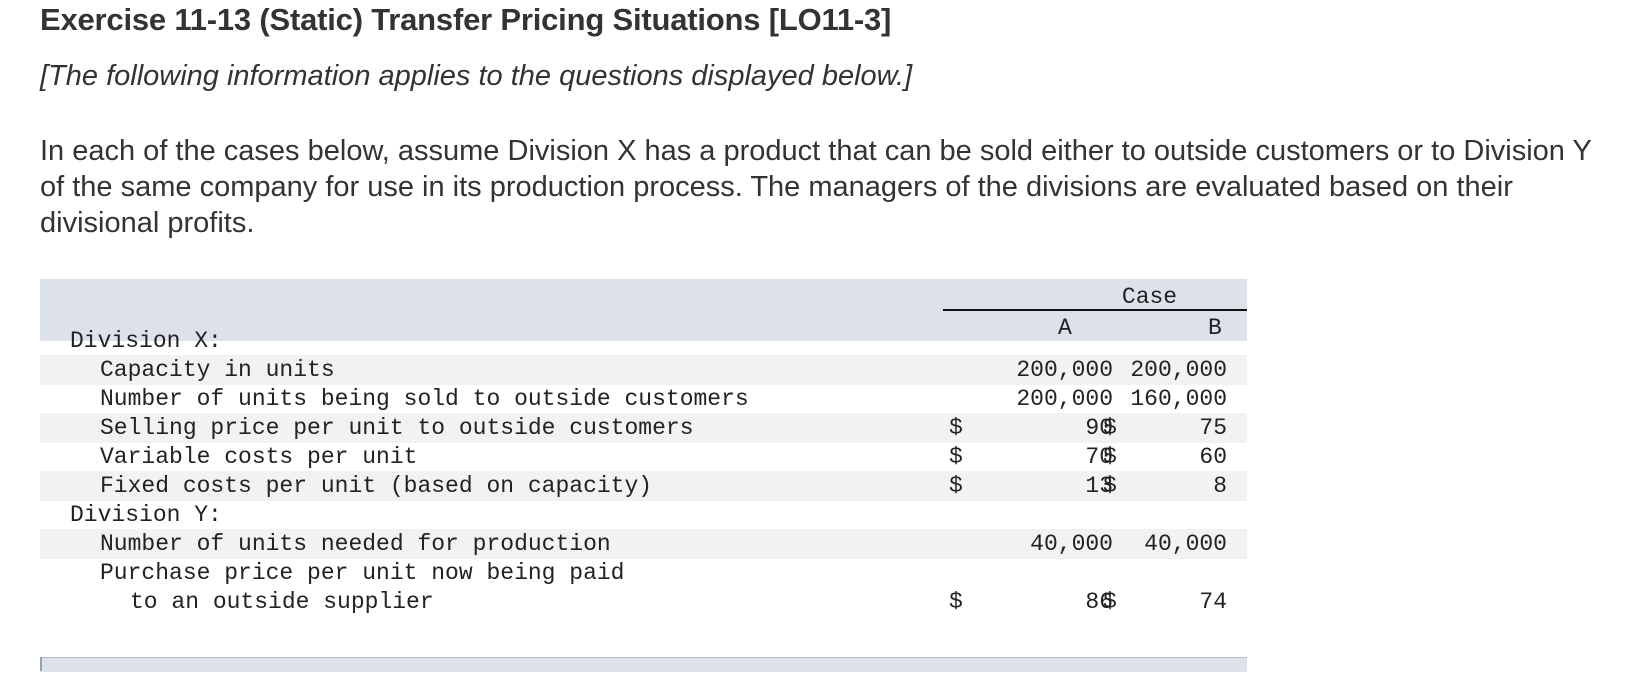  Describe the element at coordinates (1213, 428) in the screenshot. I see `value-case-b: 75` at that location.